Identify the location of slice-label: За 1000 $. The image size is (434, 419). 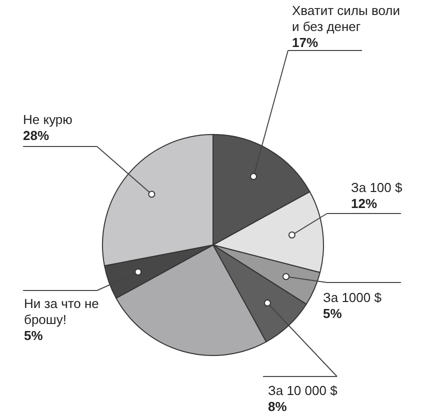
(352, 297).